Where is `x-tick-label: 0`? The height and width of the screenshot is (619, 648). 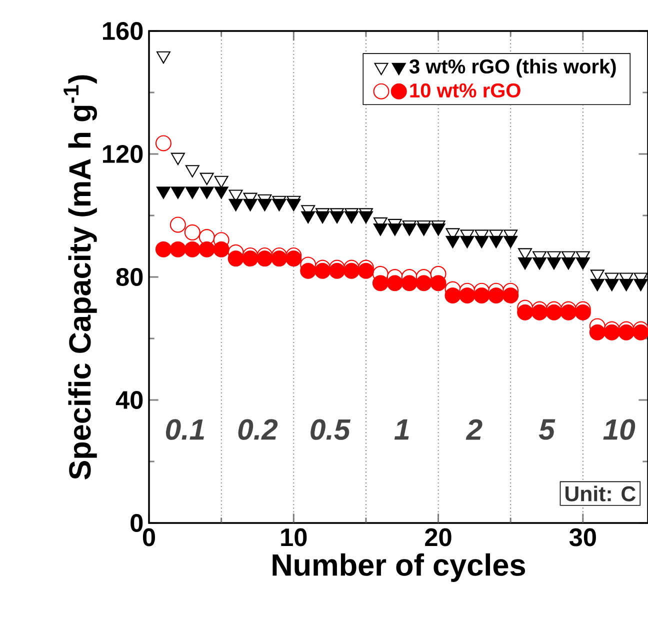
x-tick-label: 0 is located at coordinates (149, 537).